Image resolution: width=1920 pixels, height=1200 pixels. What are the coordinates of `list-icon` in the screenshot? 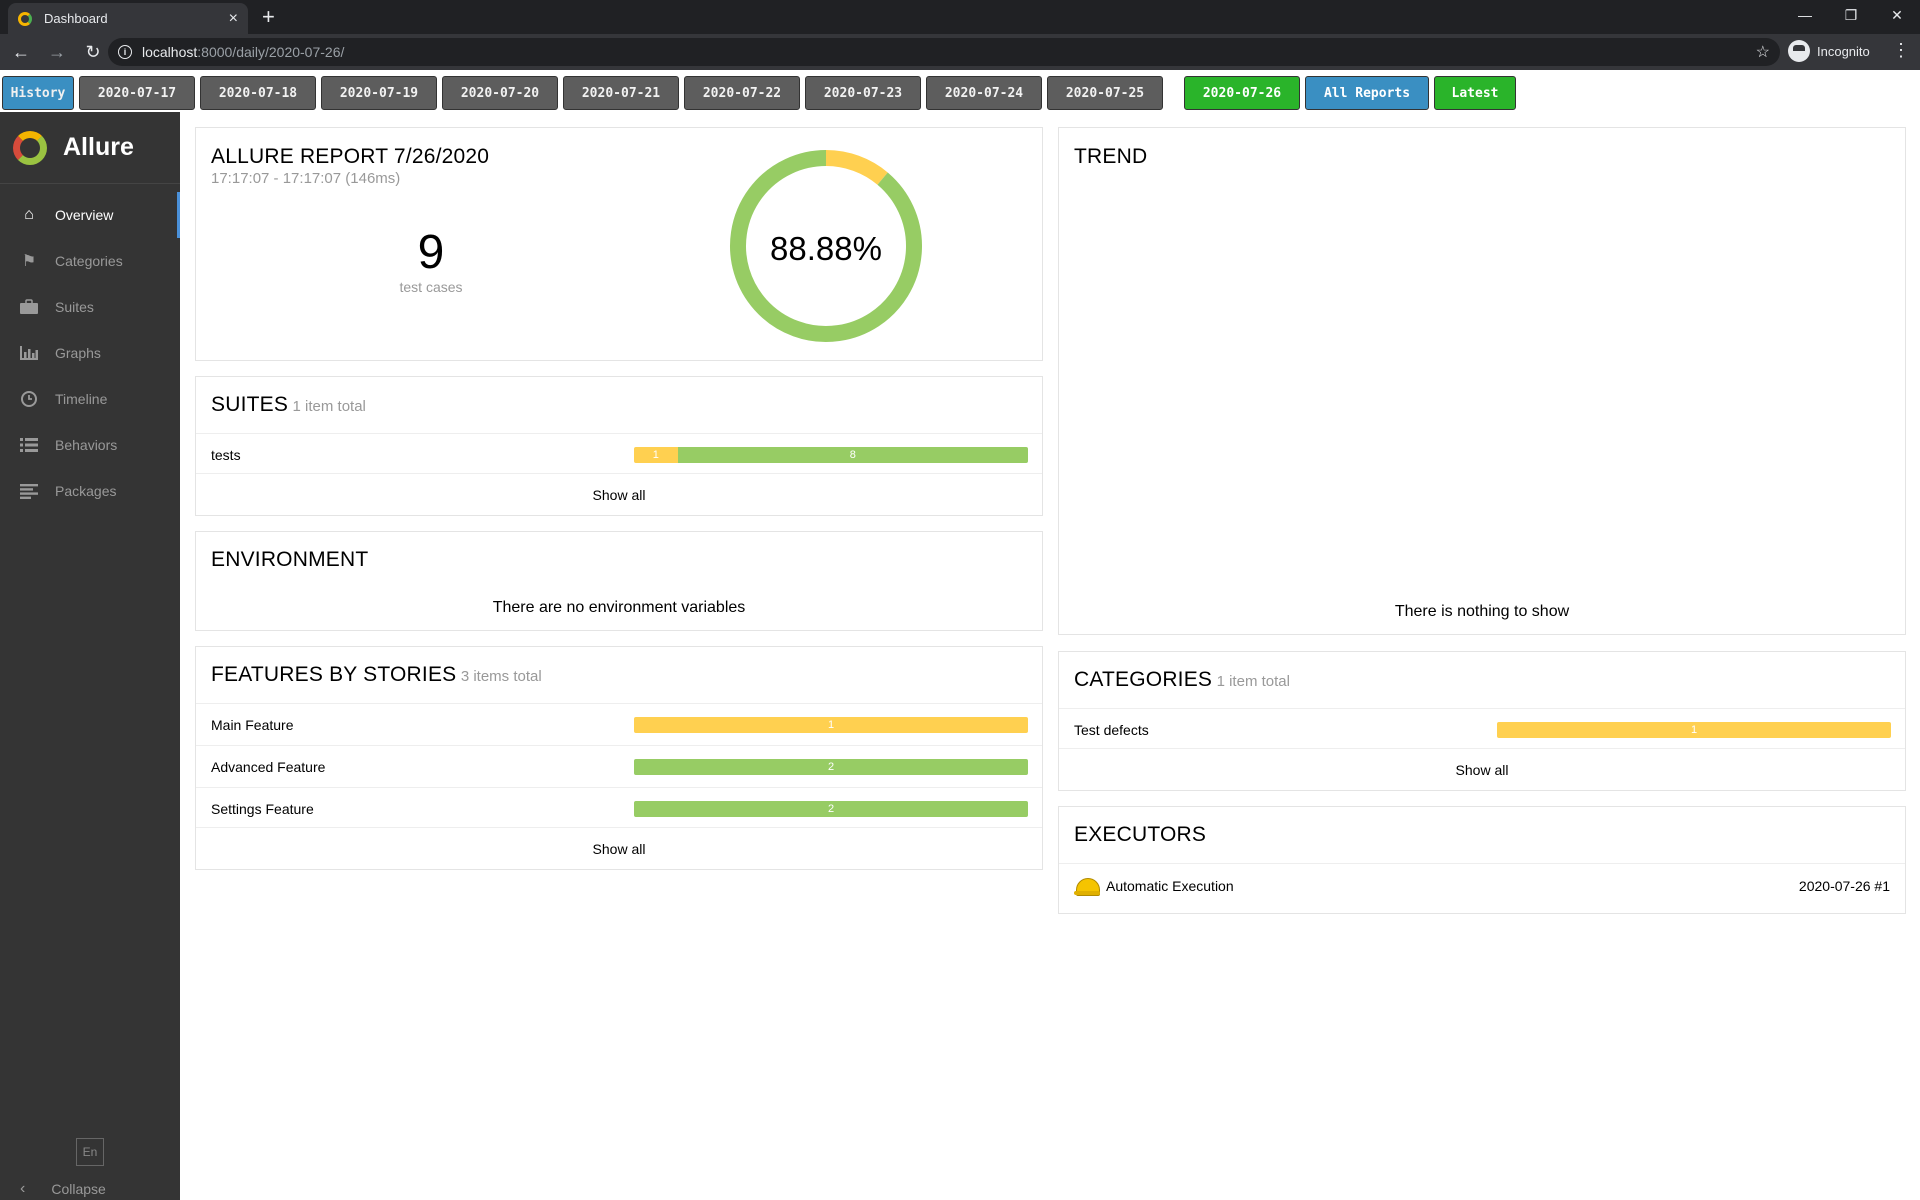 It's located at (29, 445).